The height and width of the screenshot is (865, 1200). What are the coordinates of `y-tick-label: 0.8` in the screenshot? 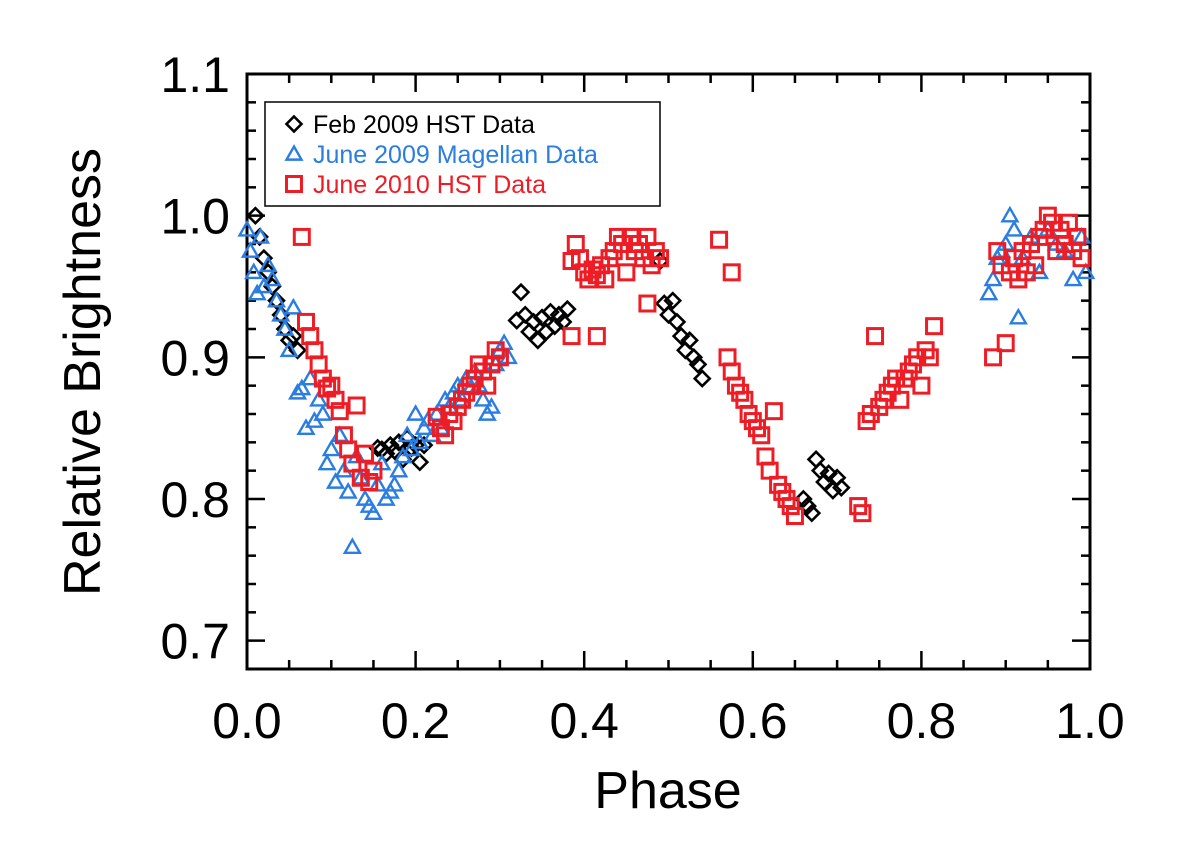 It's located at (195, 500).